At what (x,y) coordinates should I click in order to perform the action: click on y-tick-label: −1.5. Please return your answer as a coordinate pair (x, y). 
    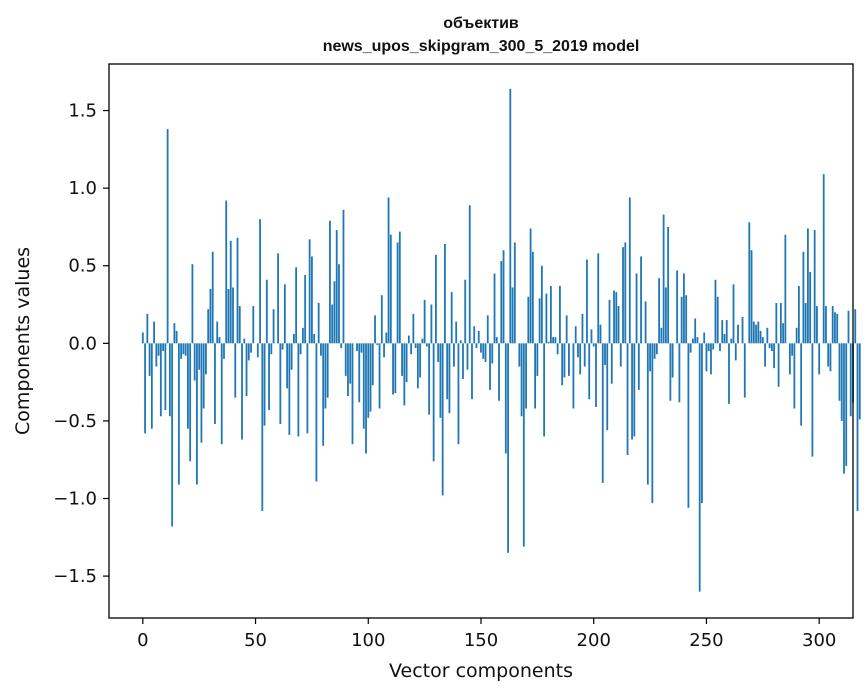
    Looking at the image, I should click on (75, 576).